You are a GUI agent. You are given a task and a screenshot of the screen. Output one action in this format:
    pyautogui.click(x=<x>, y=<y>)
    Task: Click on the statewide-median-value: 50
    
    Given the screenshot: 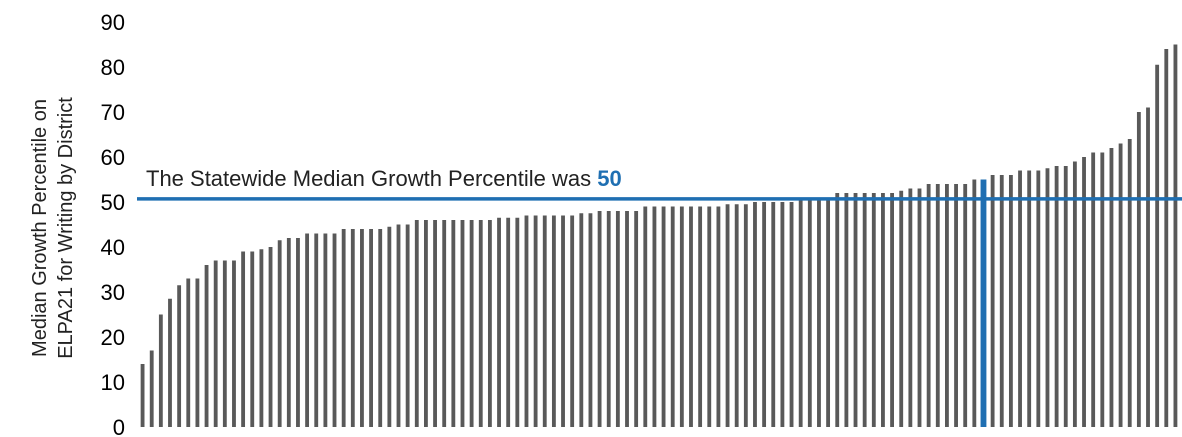 What is the action you would take?
    pyautogui.click(x=609, y=178)
    